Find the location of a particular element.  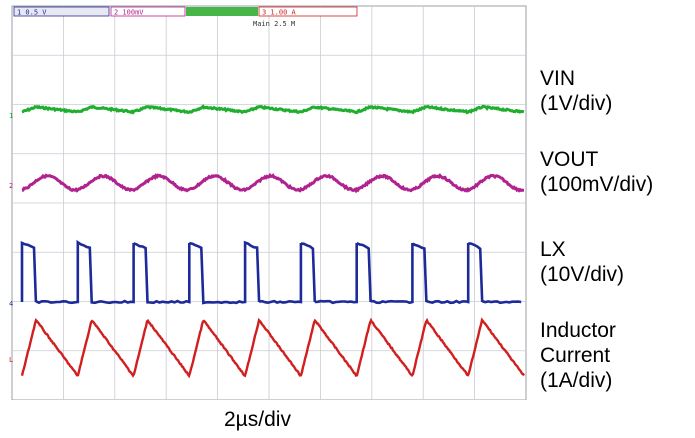

vin-marker: 1 is located at coordinates (11, 116).